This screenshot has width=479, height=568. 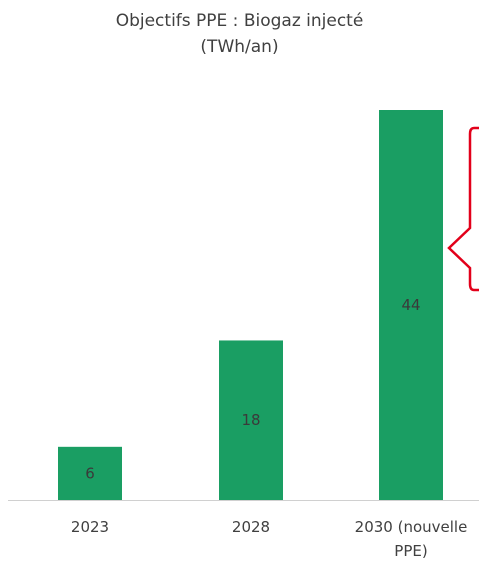 I want to click on x-tick-label-3-line-1: 2030 (nouvelle, so click(x=411, y=527).